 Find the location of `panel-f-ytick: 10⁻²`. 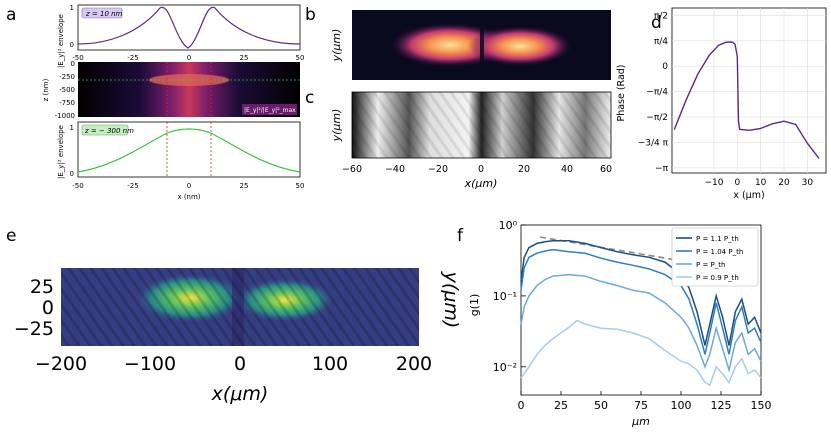

panel-f-ytick: 10⁻² is located at coordinates (505, 367).